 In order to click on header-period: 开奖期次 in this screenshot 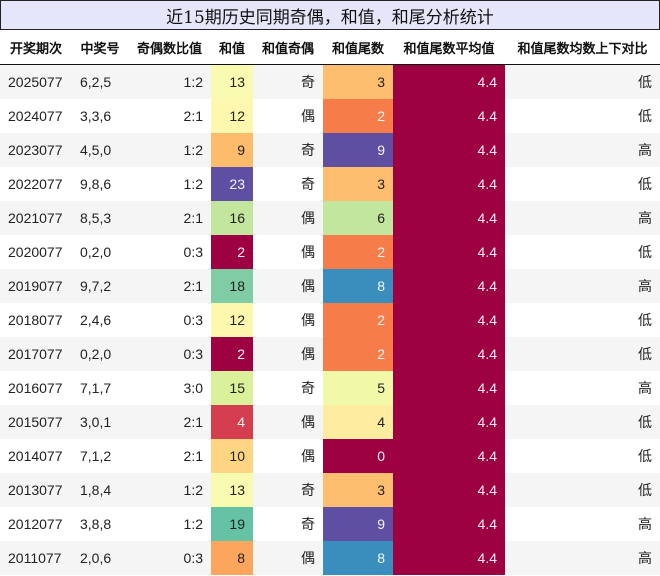, I will do `click(36, 47)`.